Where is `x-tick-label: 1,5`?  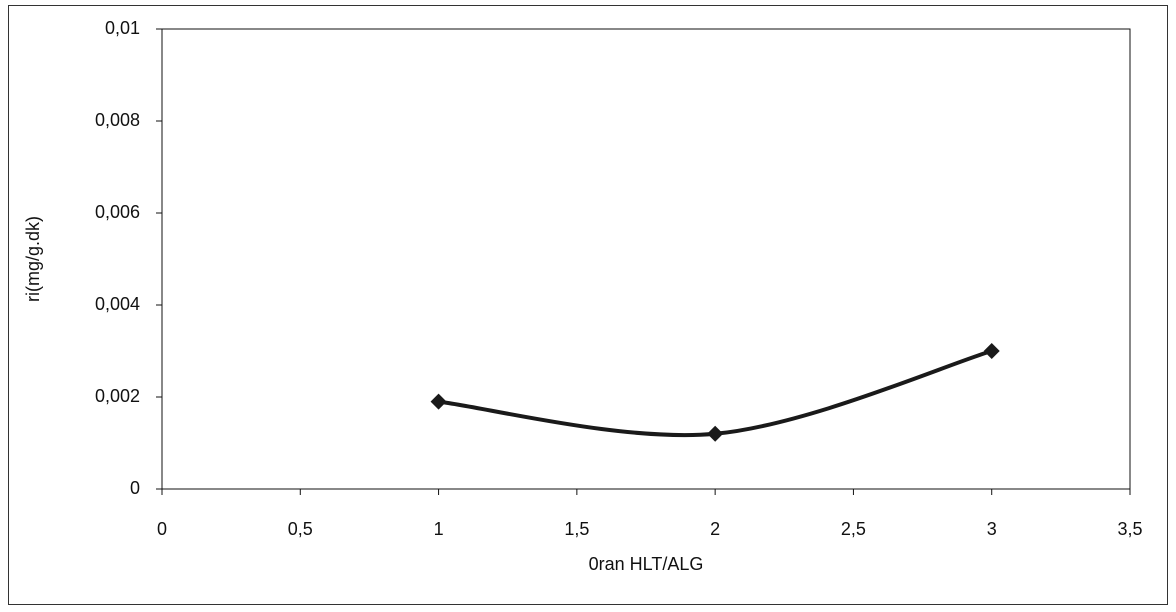 x-tick-label: 1,5 is located at coordinates (576, 529).